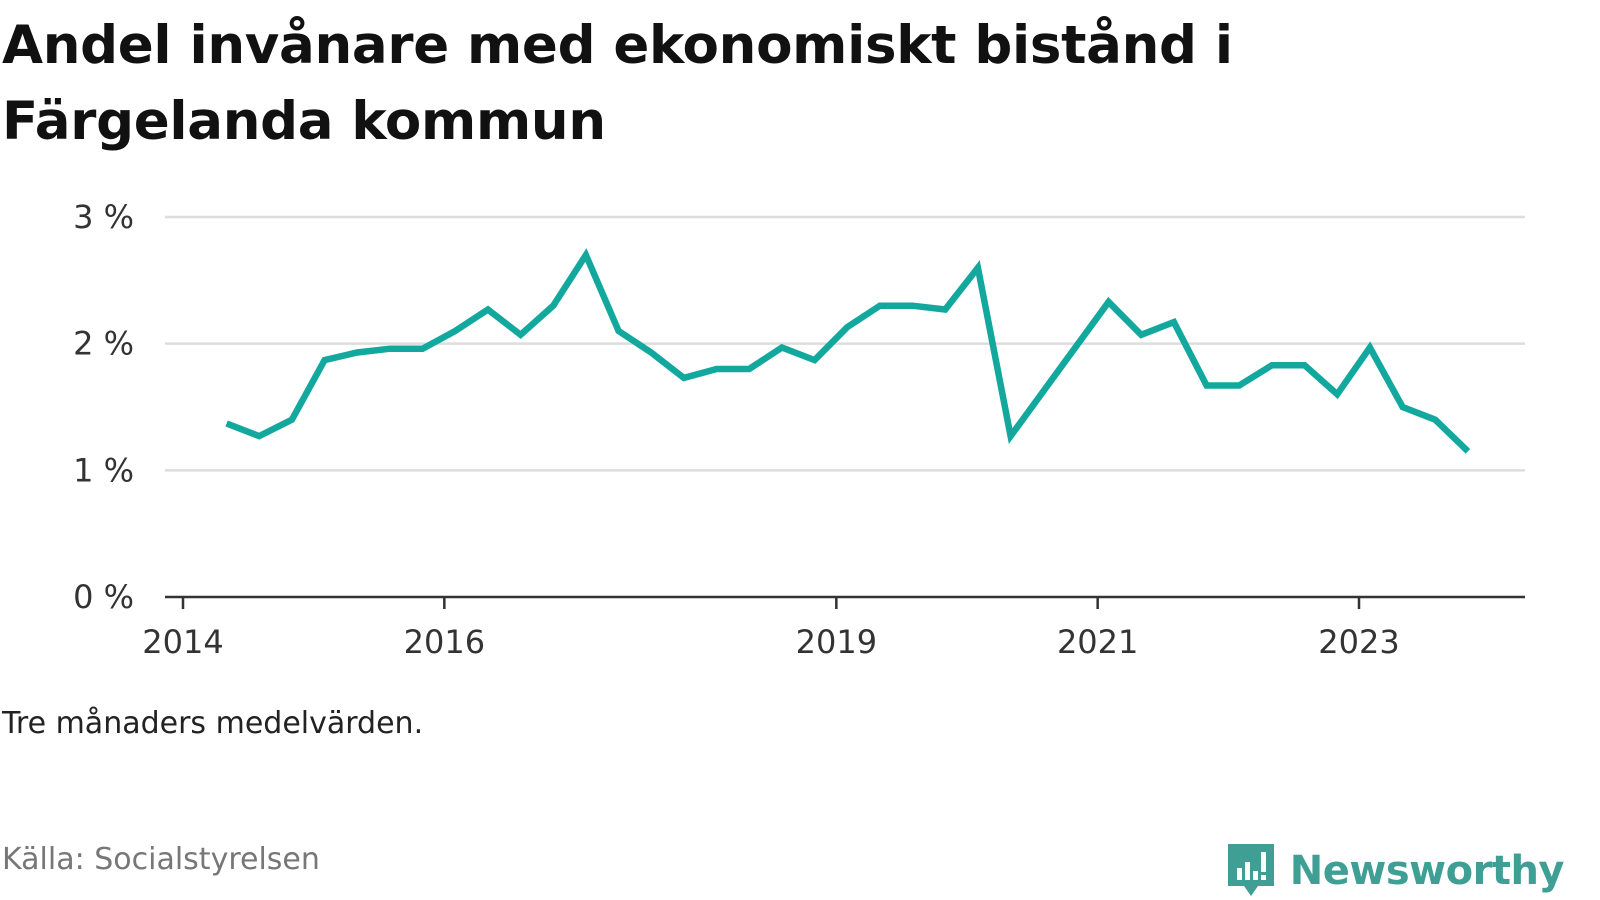  I want to click on y-axis-ticks: 0 % 1 % 2 % 3 %, so click(103, 407).